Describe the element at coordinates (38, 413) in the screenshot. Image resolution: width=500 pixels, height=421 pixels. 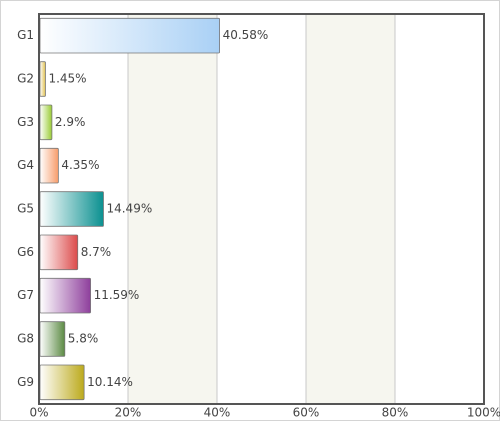
I see `x-tick-label: 0%` at that location.